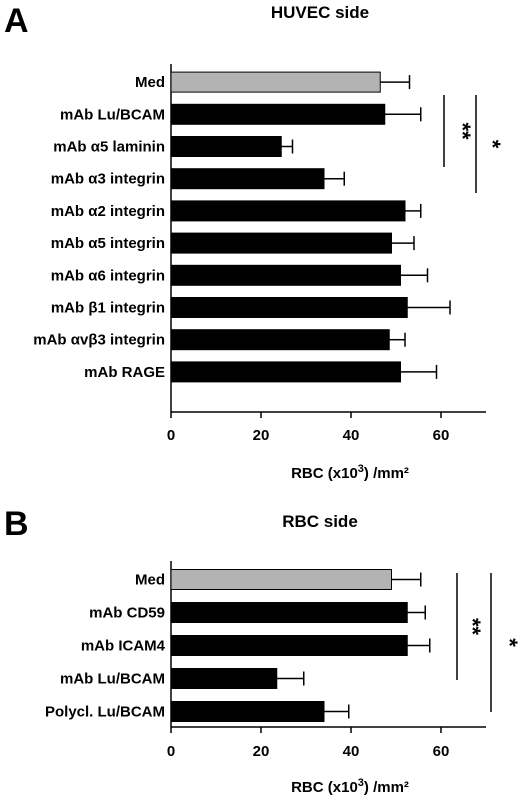 This screenshot has height=806, width=520. What do you see at coordinates (99, 340) in the screenshot?
I see `category-label: mAb αvβ3 integrin` at bounding box center [99, 340].